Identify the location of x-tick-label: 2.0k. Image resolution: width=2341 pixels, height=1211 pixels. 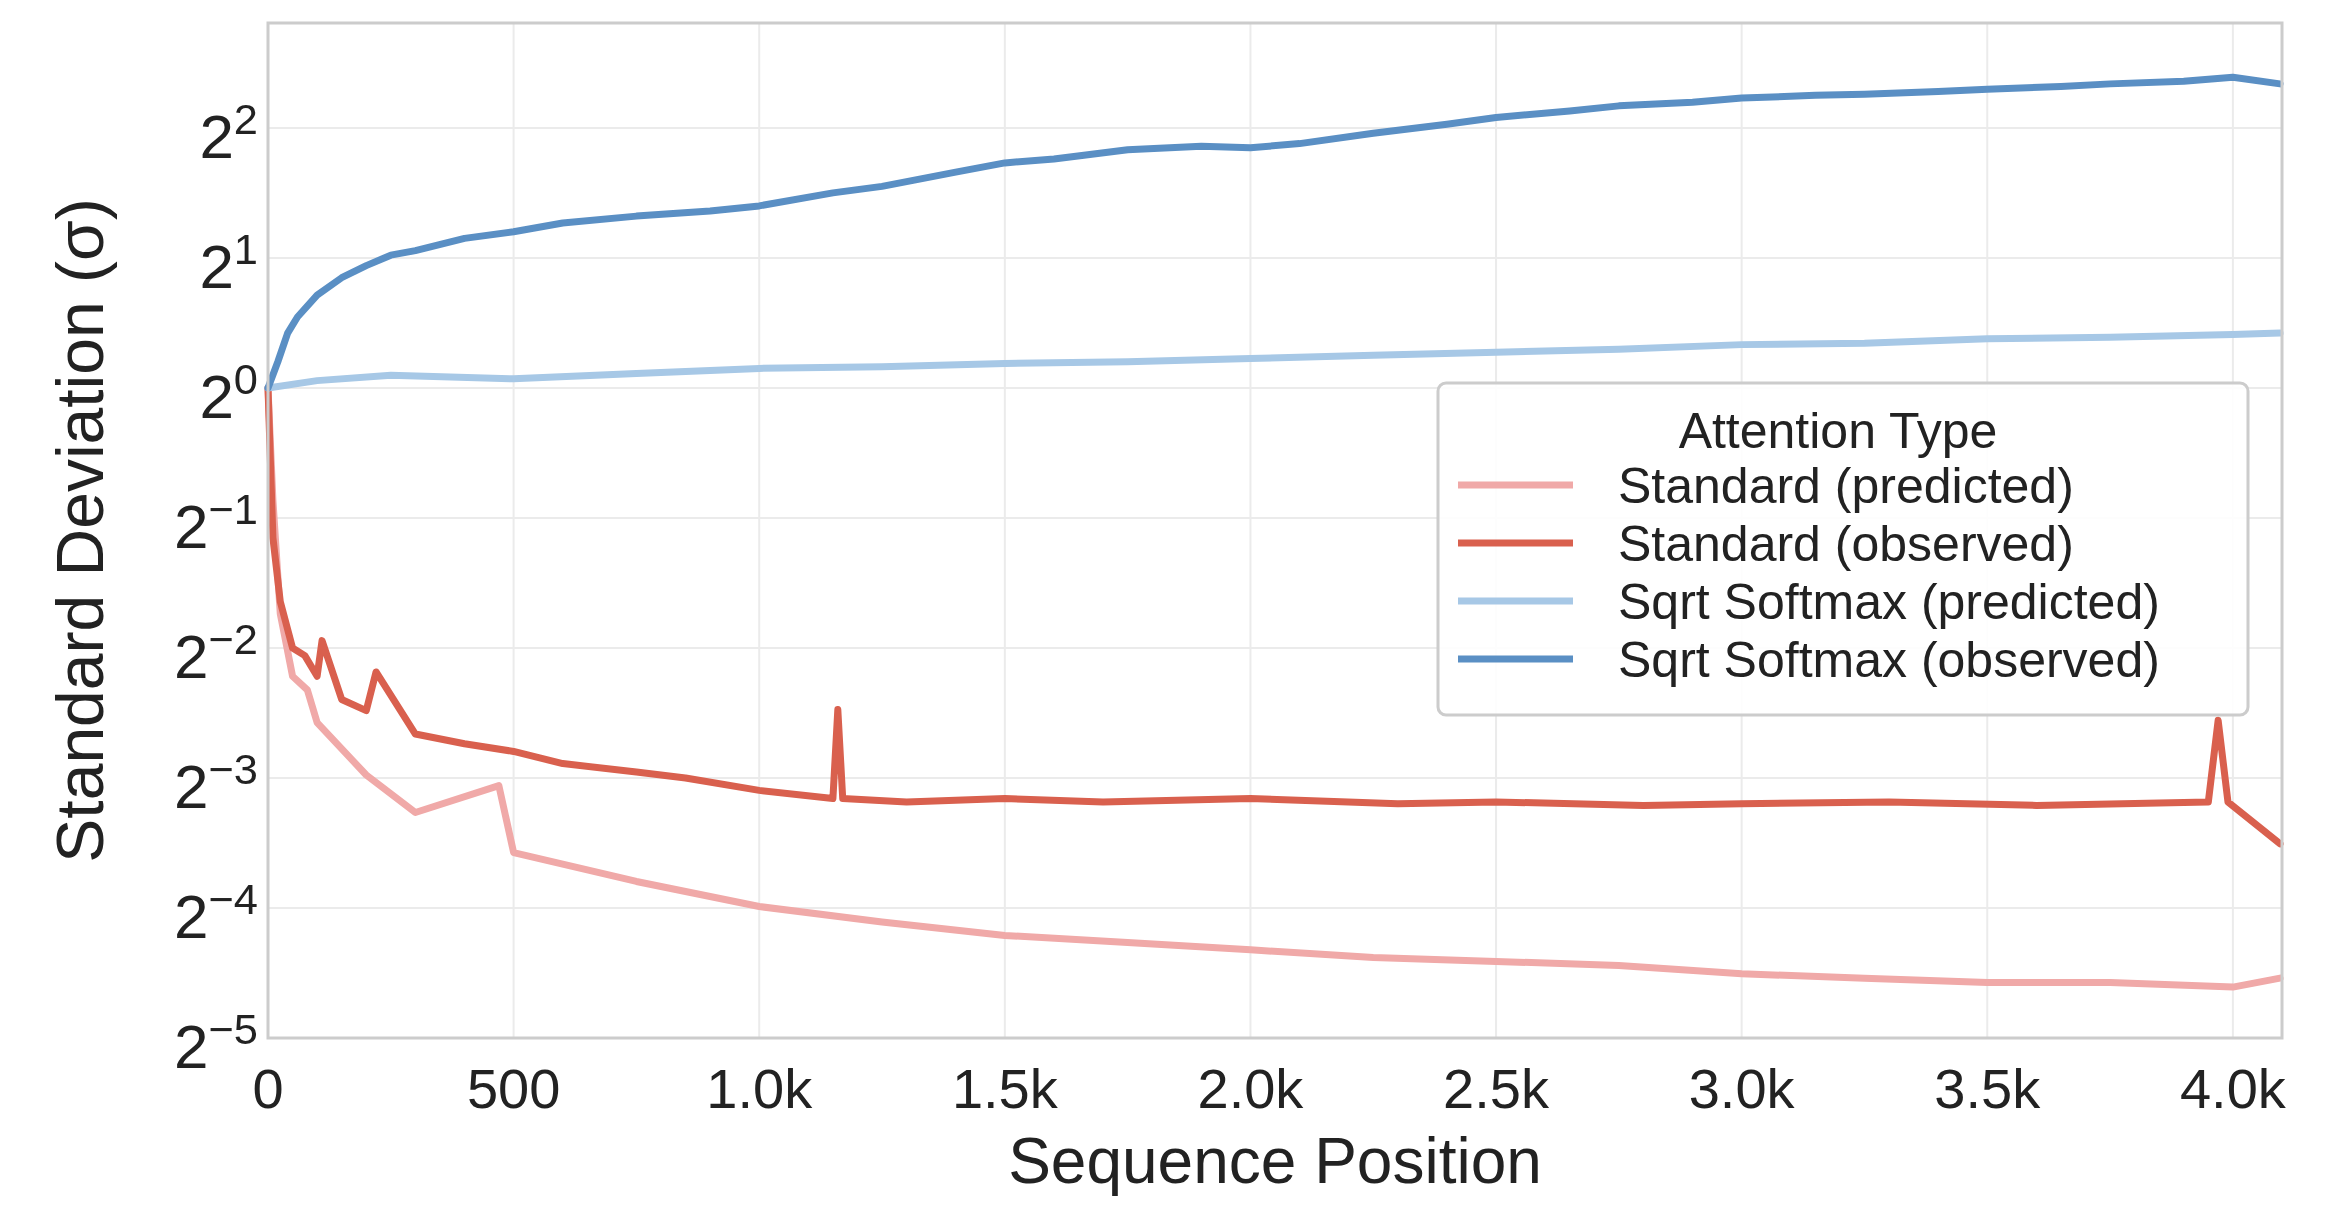
(1251, 1088).